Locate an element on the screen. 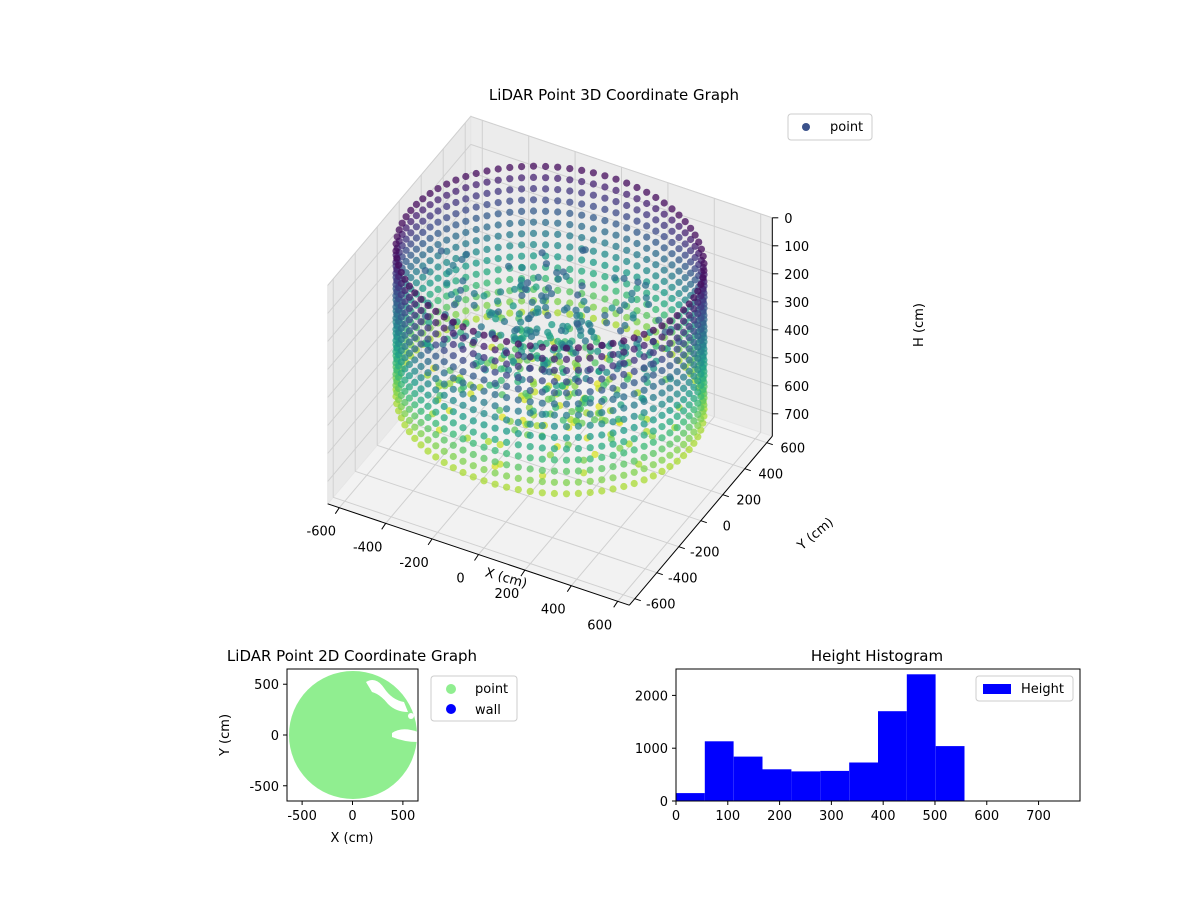 This screenshot has height=900, width=1200. y-tick-label: -200 is located at coordinates (705, 553).